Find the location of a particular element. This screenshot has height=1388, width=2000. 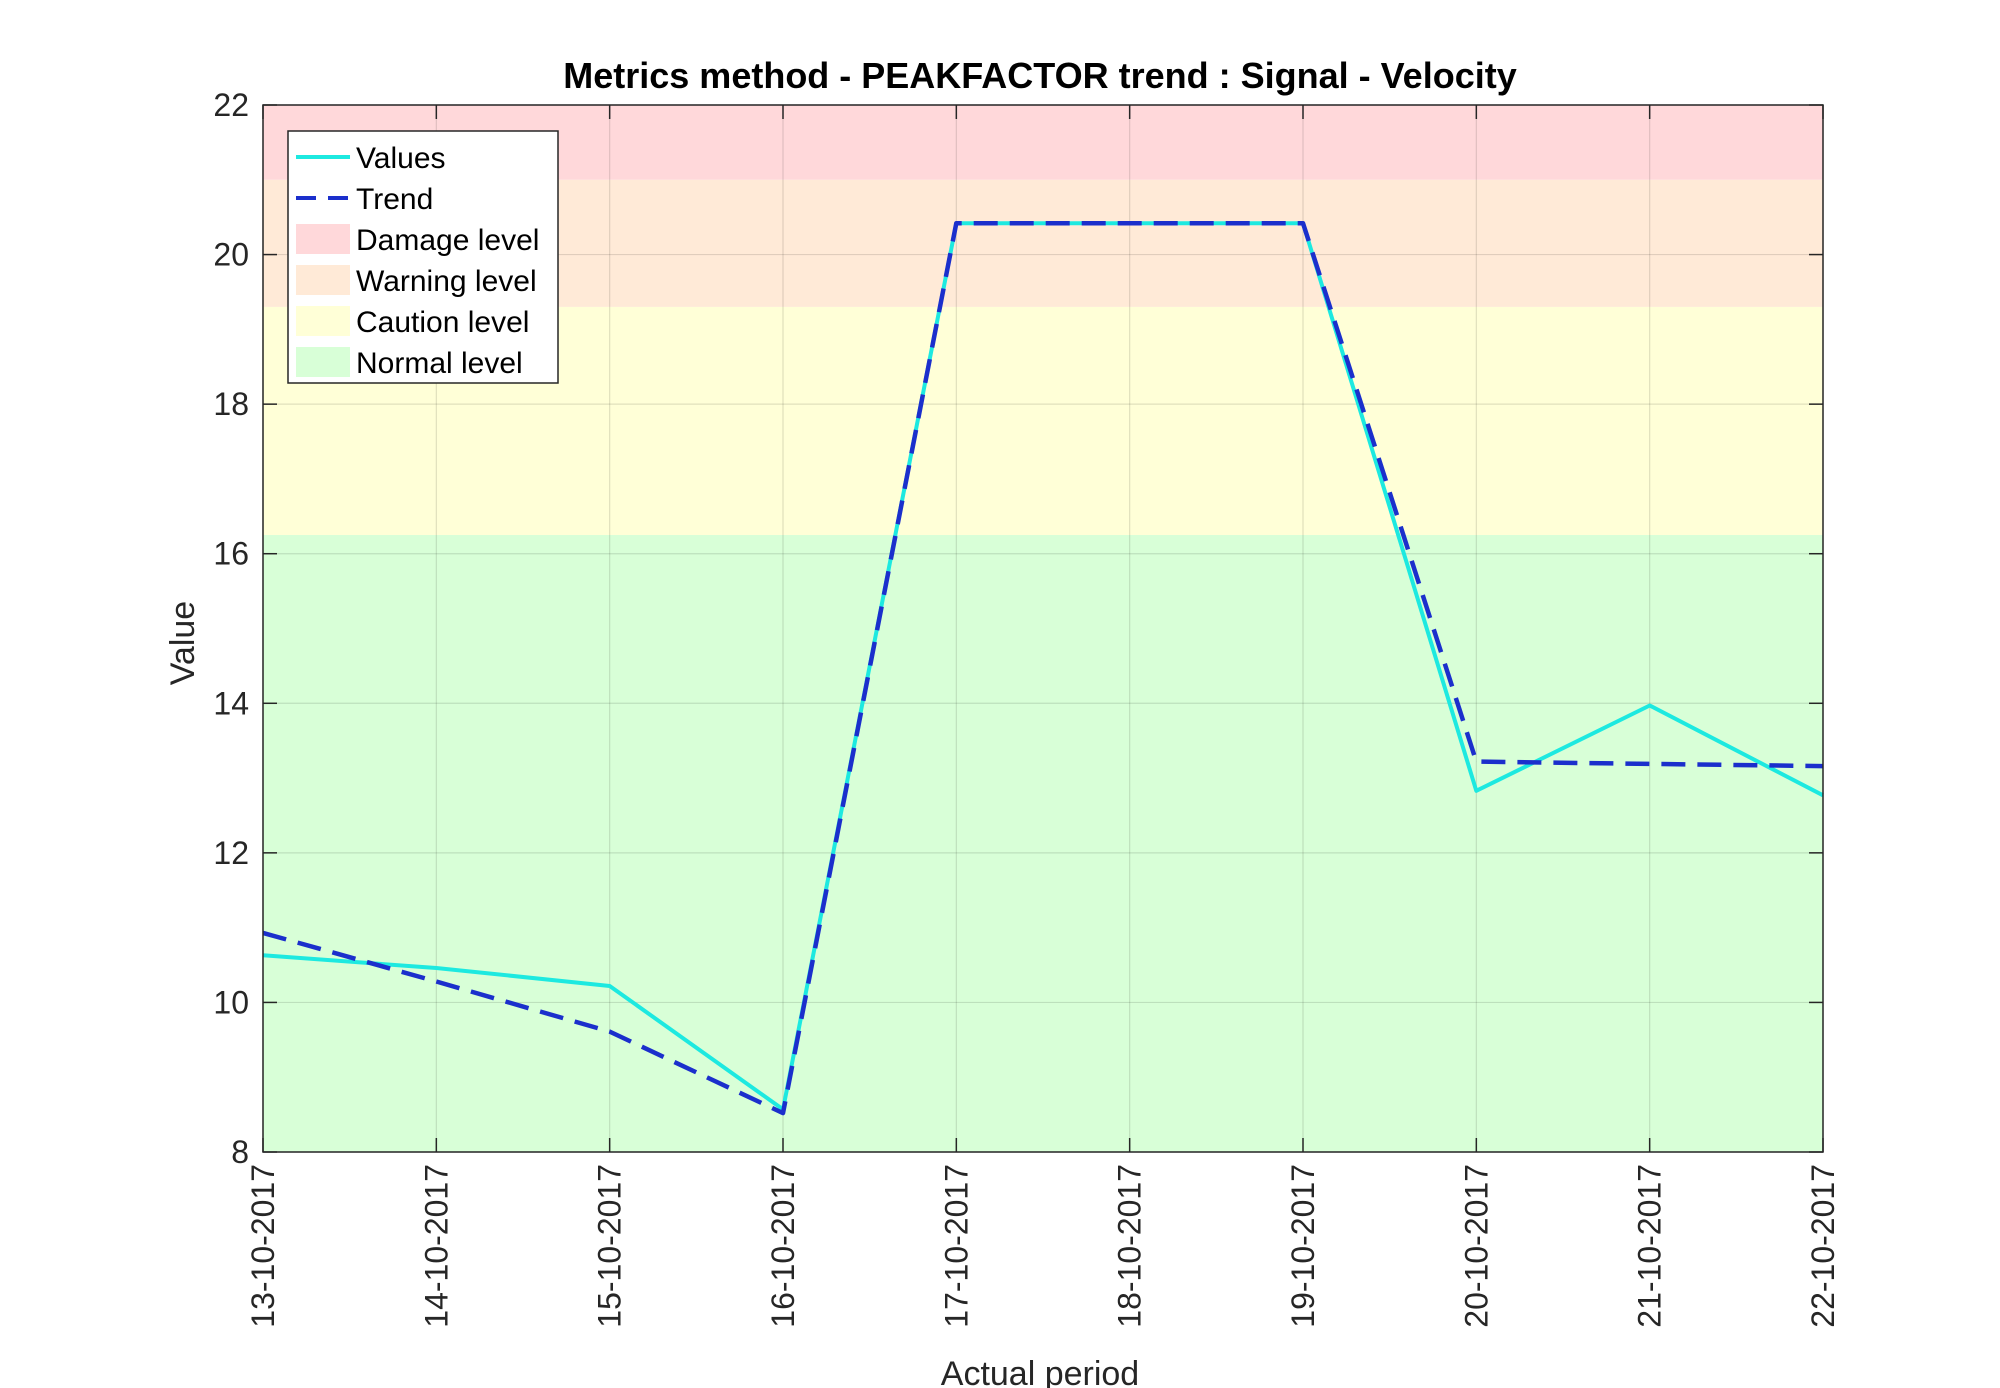

legend-label-trend: Trend is located at coordinates (394, 199).